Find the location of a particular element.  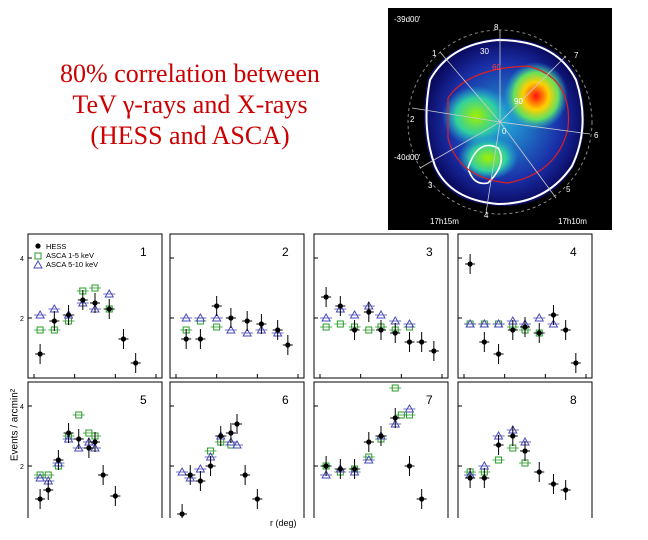

title-line-2: TeV γ-rays and X-rays is located at coordinates (190, 104).